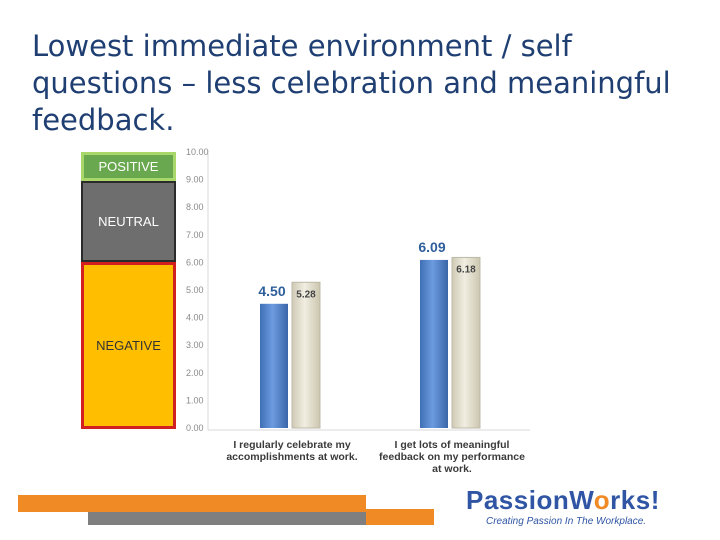  I want to click on bar-series1-cat1, so click(274, 365).